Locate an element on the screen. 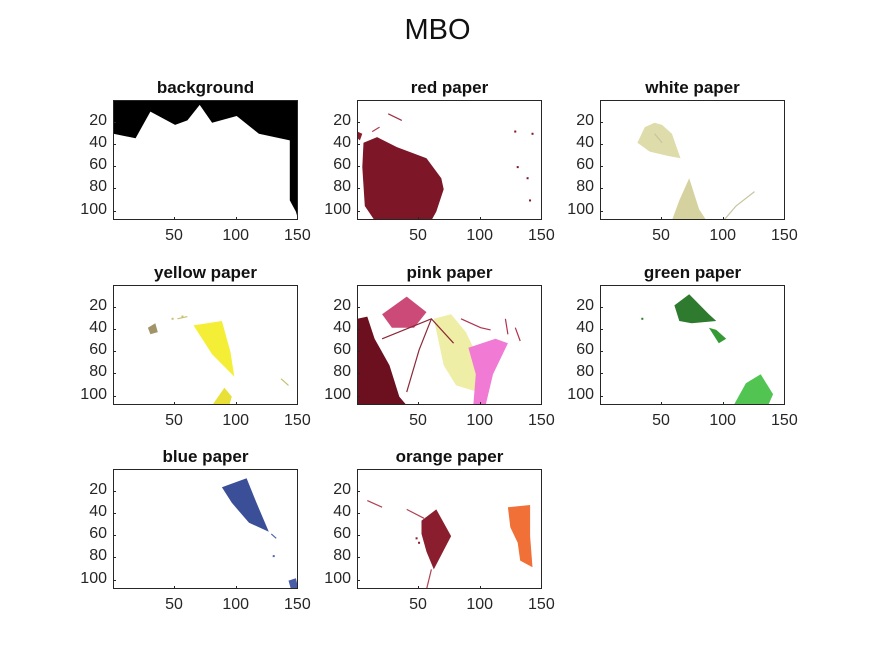 The width and height of the screenshot is (875, 656). subplot-green-paper: green paper 20 40 60 80 100 50 100 150 is located at coordinates (682, 346).